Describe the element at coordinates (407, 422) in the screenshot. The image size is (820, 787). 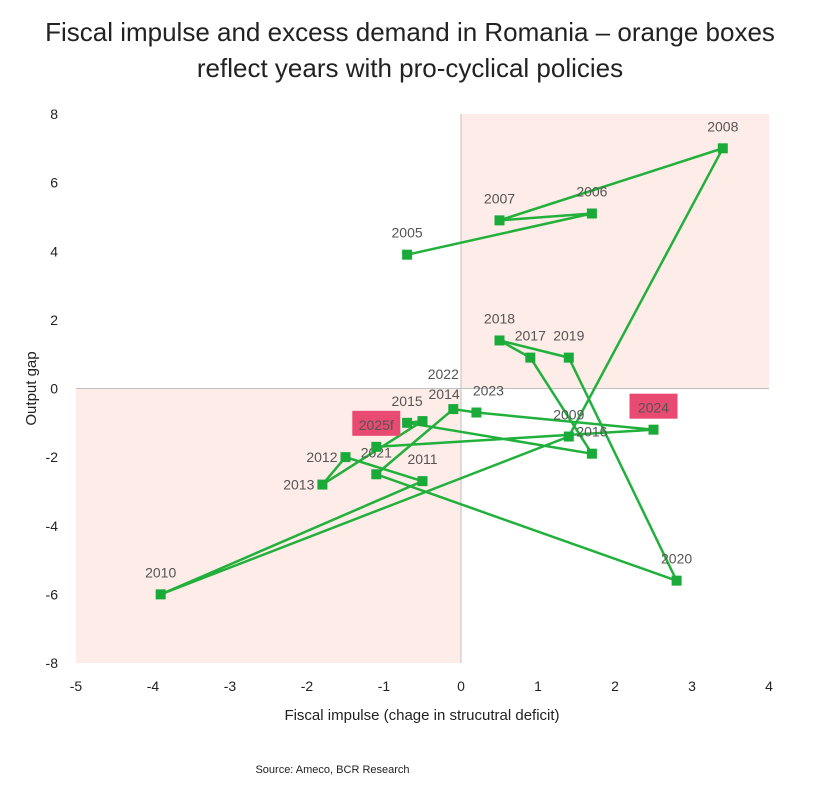
I see `data-point-2015` at that location.